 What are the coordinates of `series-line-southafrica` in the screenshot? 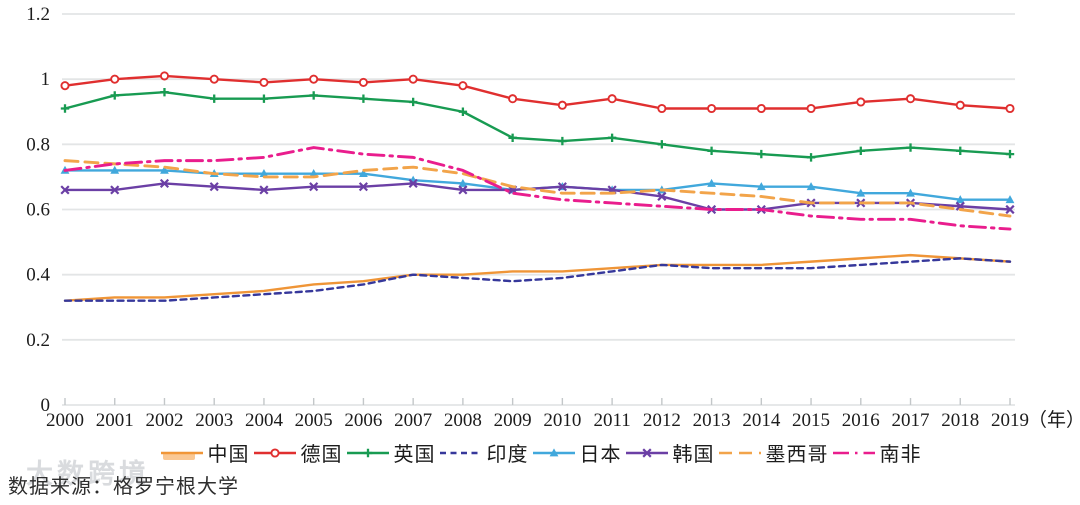 It's located at (537, 188).